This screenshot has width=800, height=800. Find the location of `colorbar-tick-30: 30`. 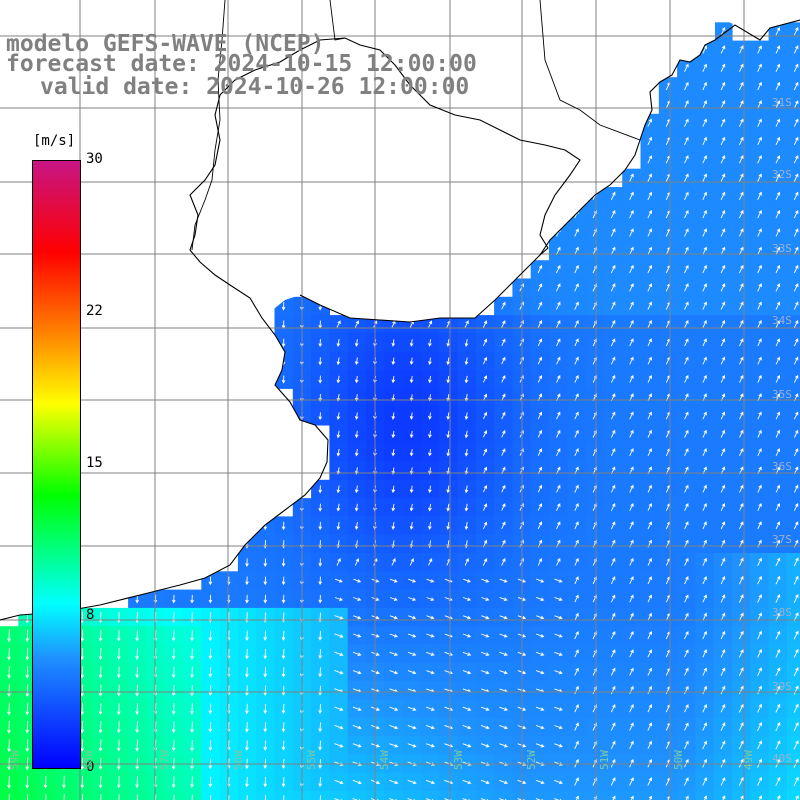

colorbar-tick-30: 30 is located at coordinates (94, 159).